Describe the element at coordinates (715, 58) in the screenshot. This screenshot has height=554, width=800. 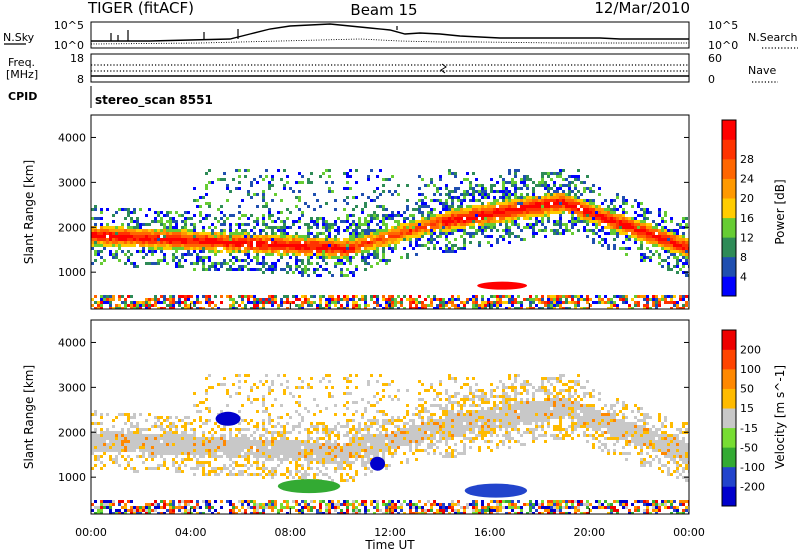
I see `nave-tick-top: 60` at that location.